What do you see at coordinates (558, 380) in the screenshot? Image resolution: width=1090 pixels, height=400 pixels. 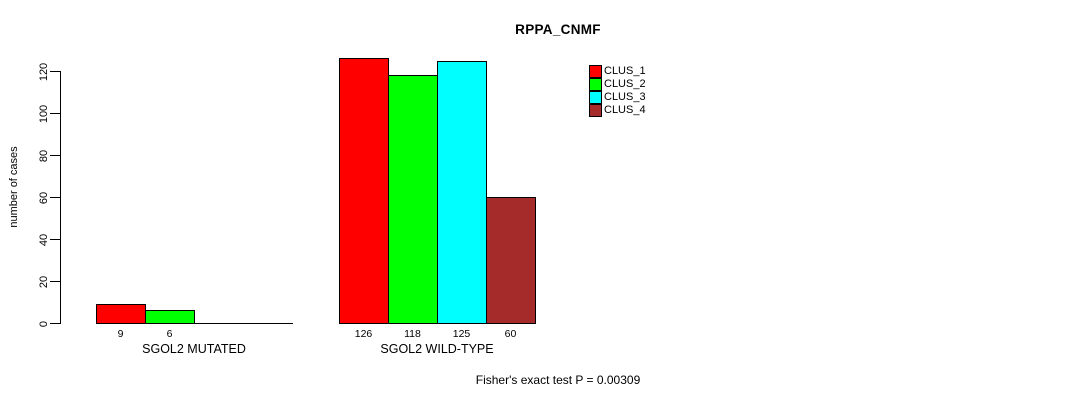 I see `stat-test-note: Fisher's exact test P = 0.00309` at bounding box center [558, 380].